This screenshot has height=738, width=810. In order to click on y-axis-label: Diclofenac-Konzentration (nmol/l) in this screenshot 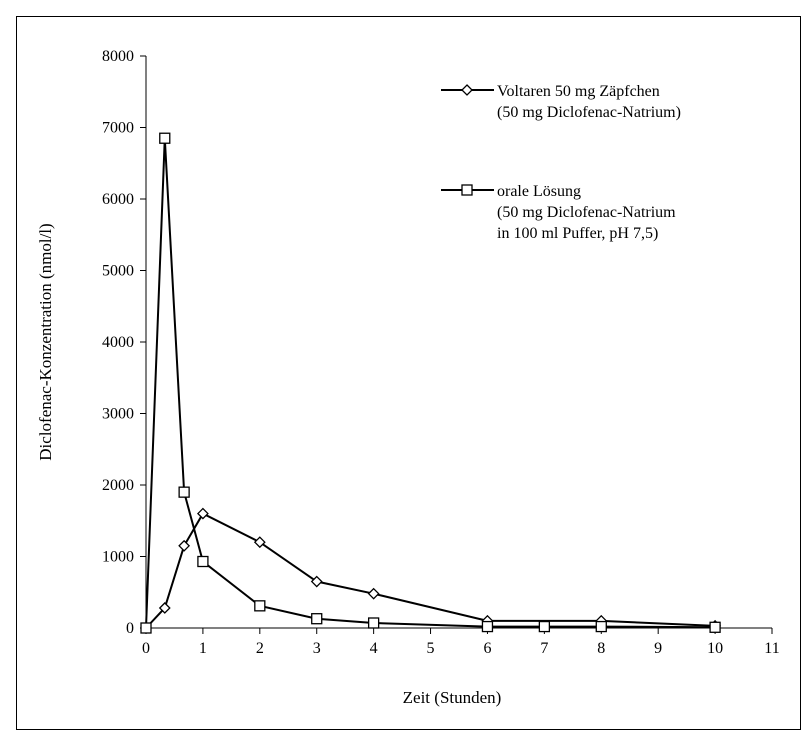, I will do `click(45, 341)`.